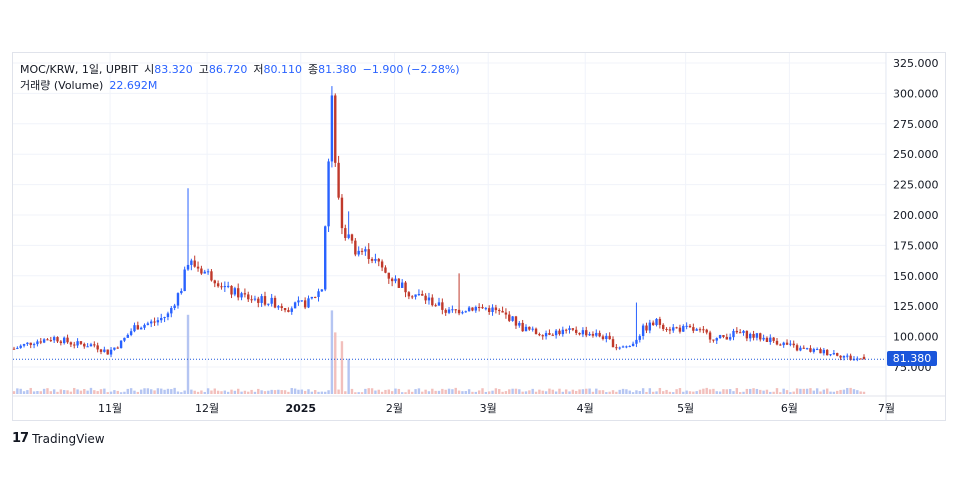  I want to click on legend-high: 86.720, so click(228, 69).